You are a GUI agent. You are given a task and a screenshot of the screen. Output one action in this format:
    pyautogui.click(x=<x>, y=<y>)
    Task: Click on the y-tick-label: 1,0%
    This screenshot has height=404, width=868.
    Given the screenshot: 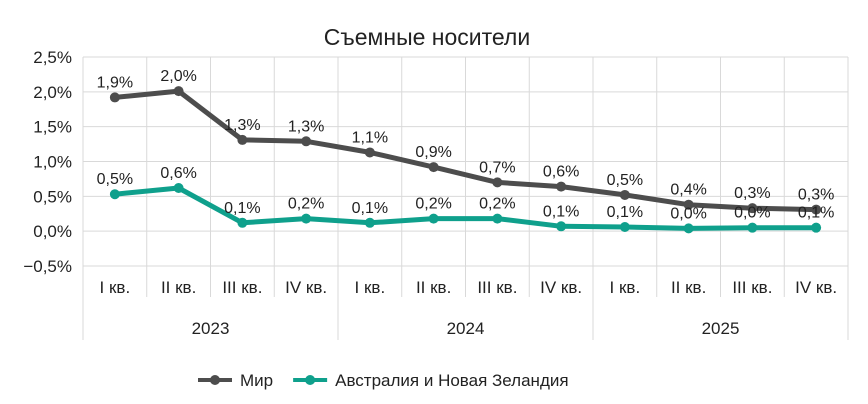 What is the action you would take?
    pyautogui.click(x=52, y=162)
    